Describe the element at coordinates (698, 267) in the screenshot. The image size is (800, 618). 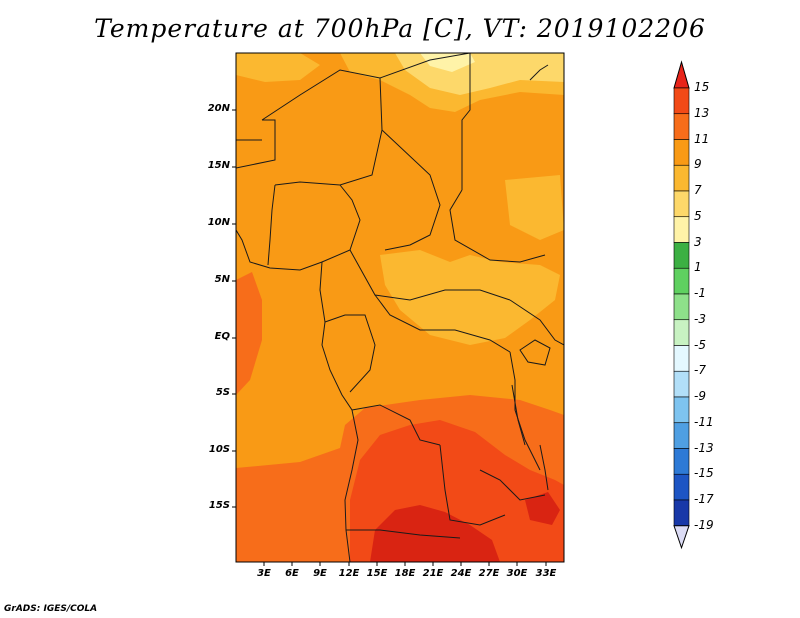
I see `colorbar-label: 1` at that location.